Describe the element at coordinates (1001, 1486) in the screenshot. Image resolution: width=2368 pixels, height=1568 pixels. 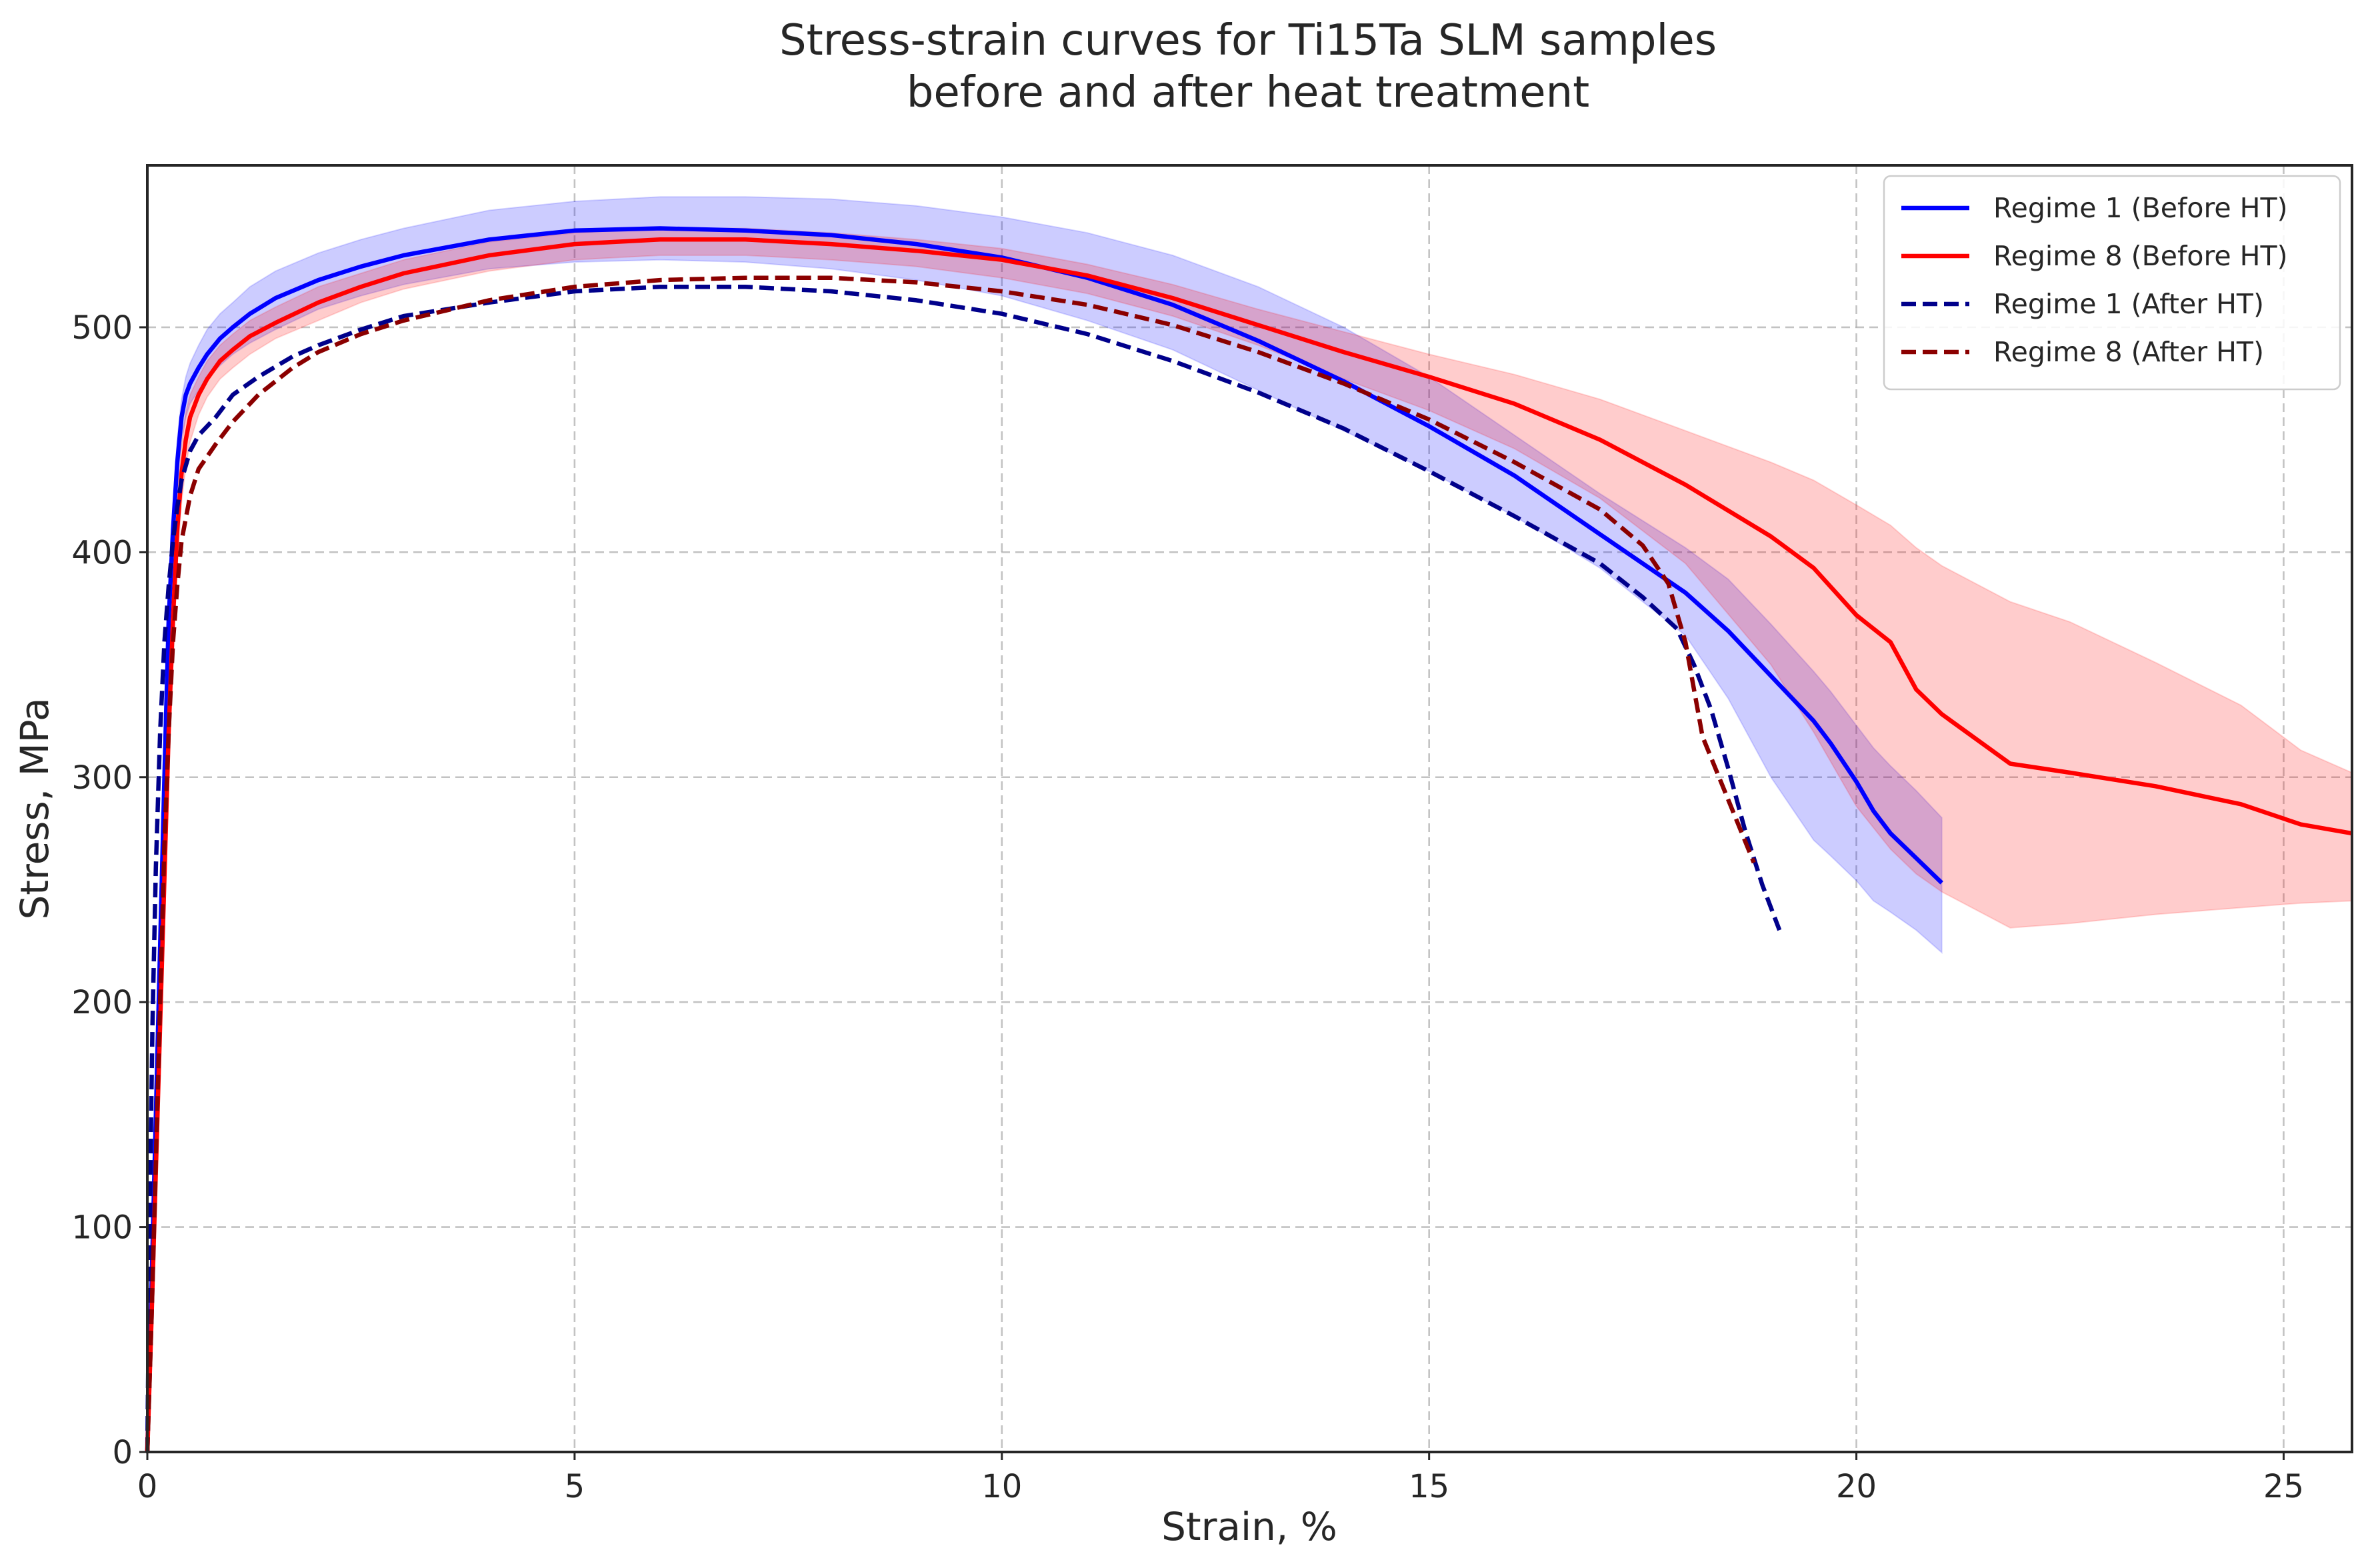
I see `x-tick-label: 10` at that location.